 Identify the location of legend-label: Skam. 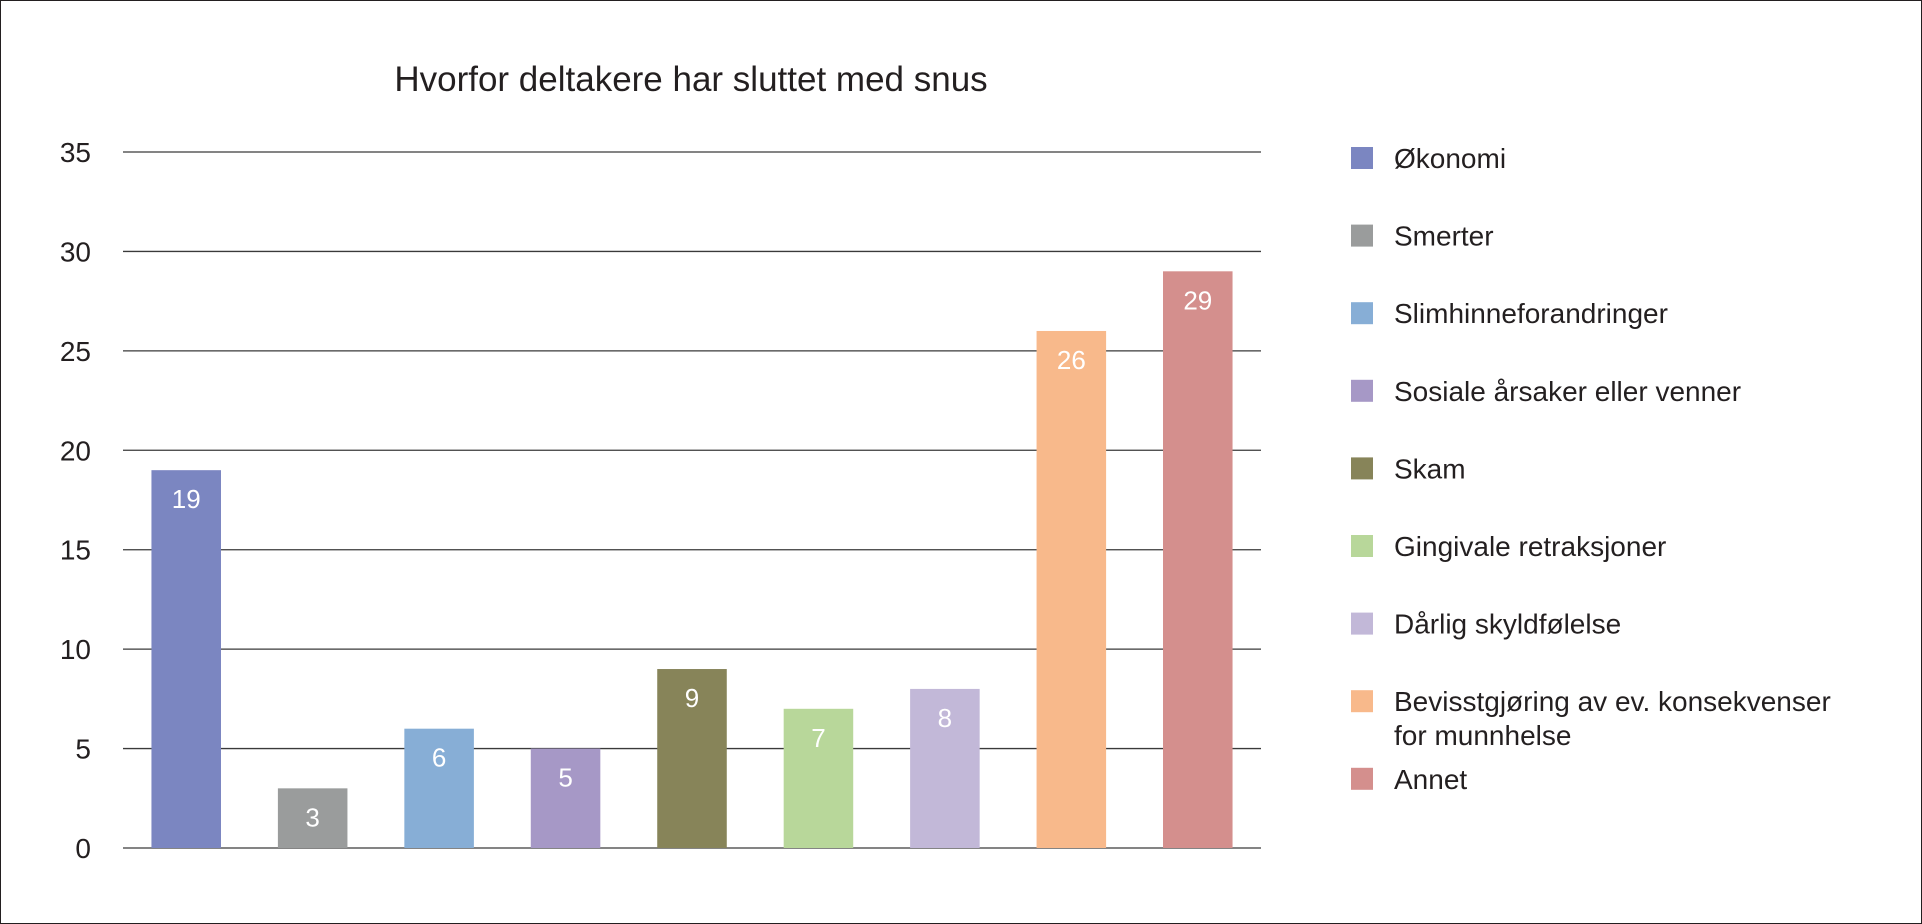
(1430, 468).